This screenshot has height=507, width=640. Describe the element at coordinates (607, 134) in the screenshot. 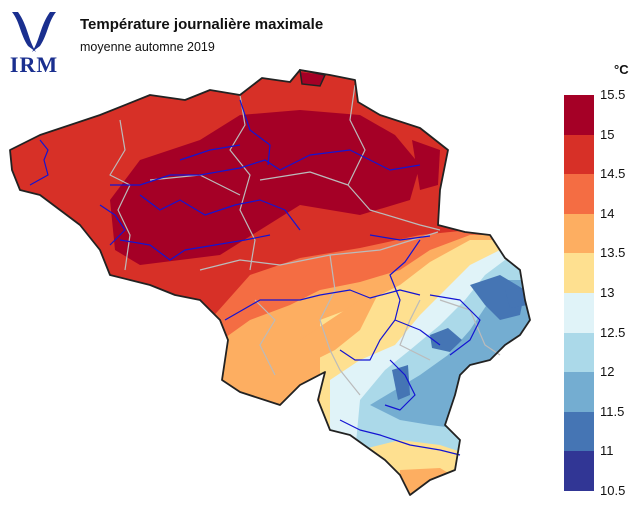

I see `legend-label: 15` at that location.